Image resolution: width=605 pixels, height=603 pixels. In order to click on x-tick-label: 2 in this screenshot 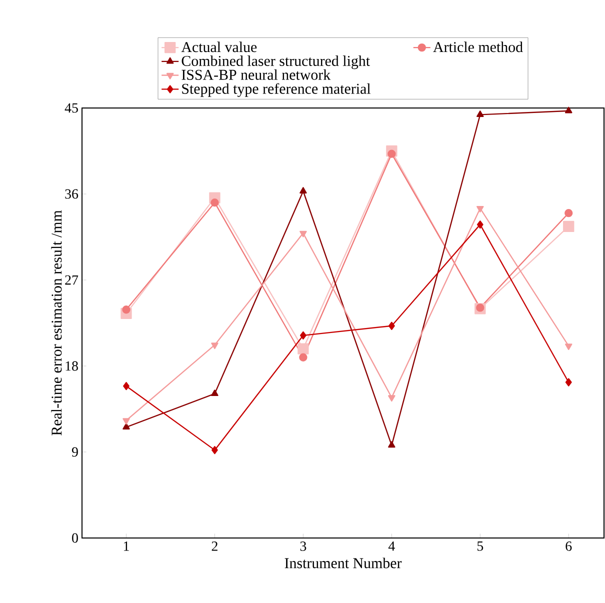, I will do `click(215, 546)`.